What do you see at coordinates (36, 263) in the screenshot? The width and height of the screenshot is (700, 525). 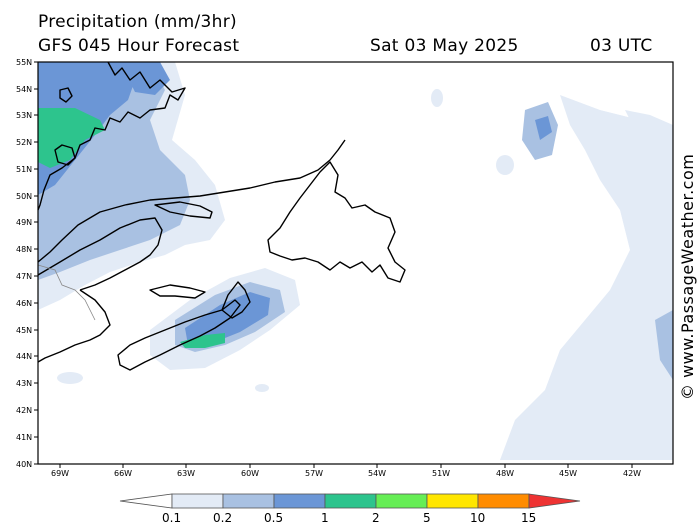 I see `latitude-axis` at bounding box center [36, 263].